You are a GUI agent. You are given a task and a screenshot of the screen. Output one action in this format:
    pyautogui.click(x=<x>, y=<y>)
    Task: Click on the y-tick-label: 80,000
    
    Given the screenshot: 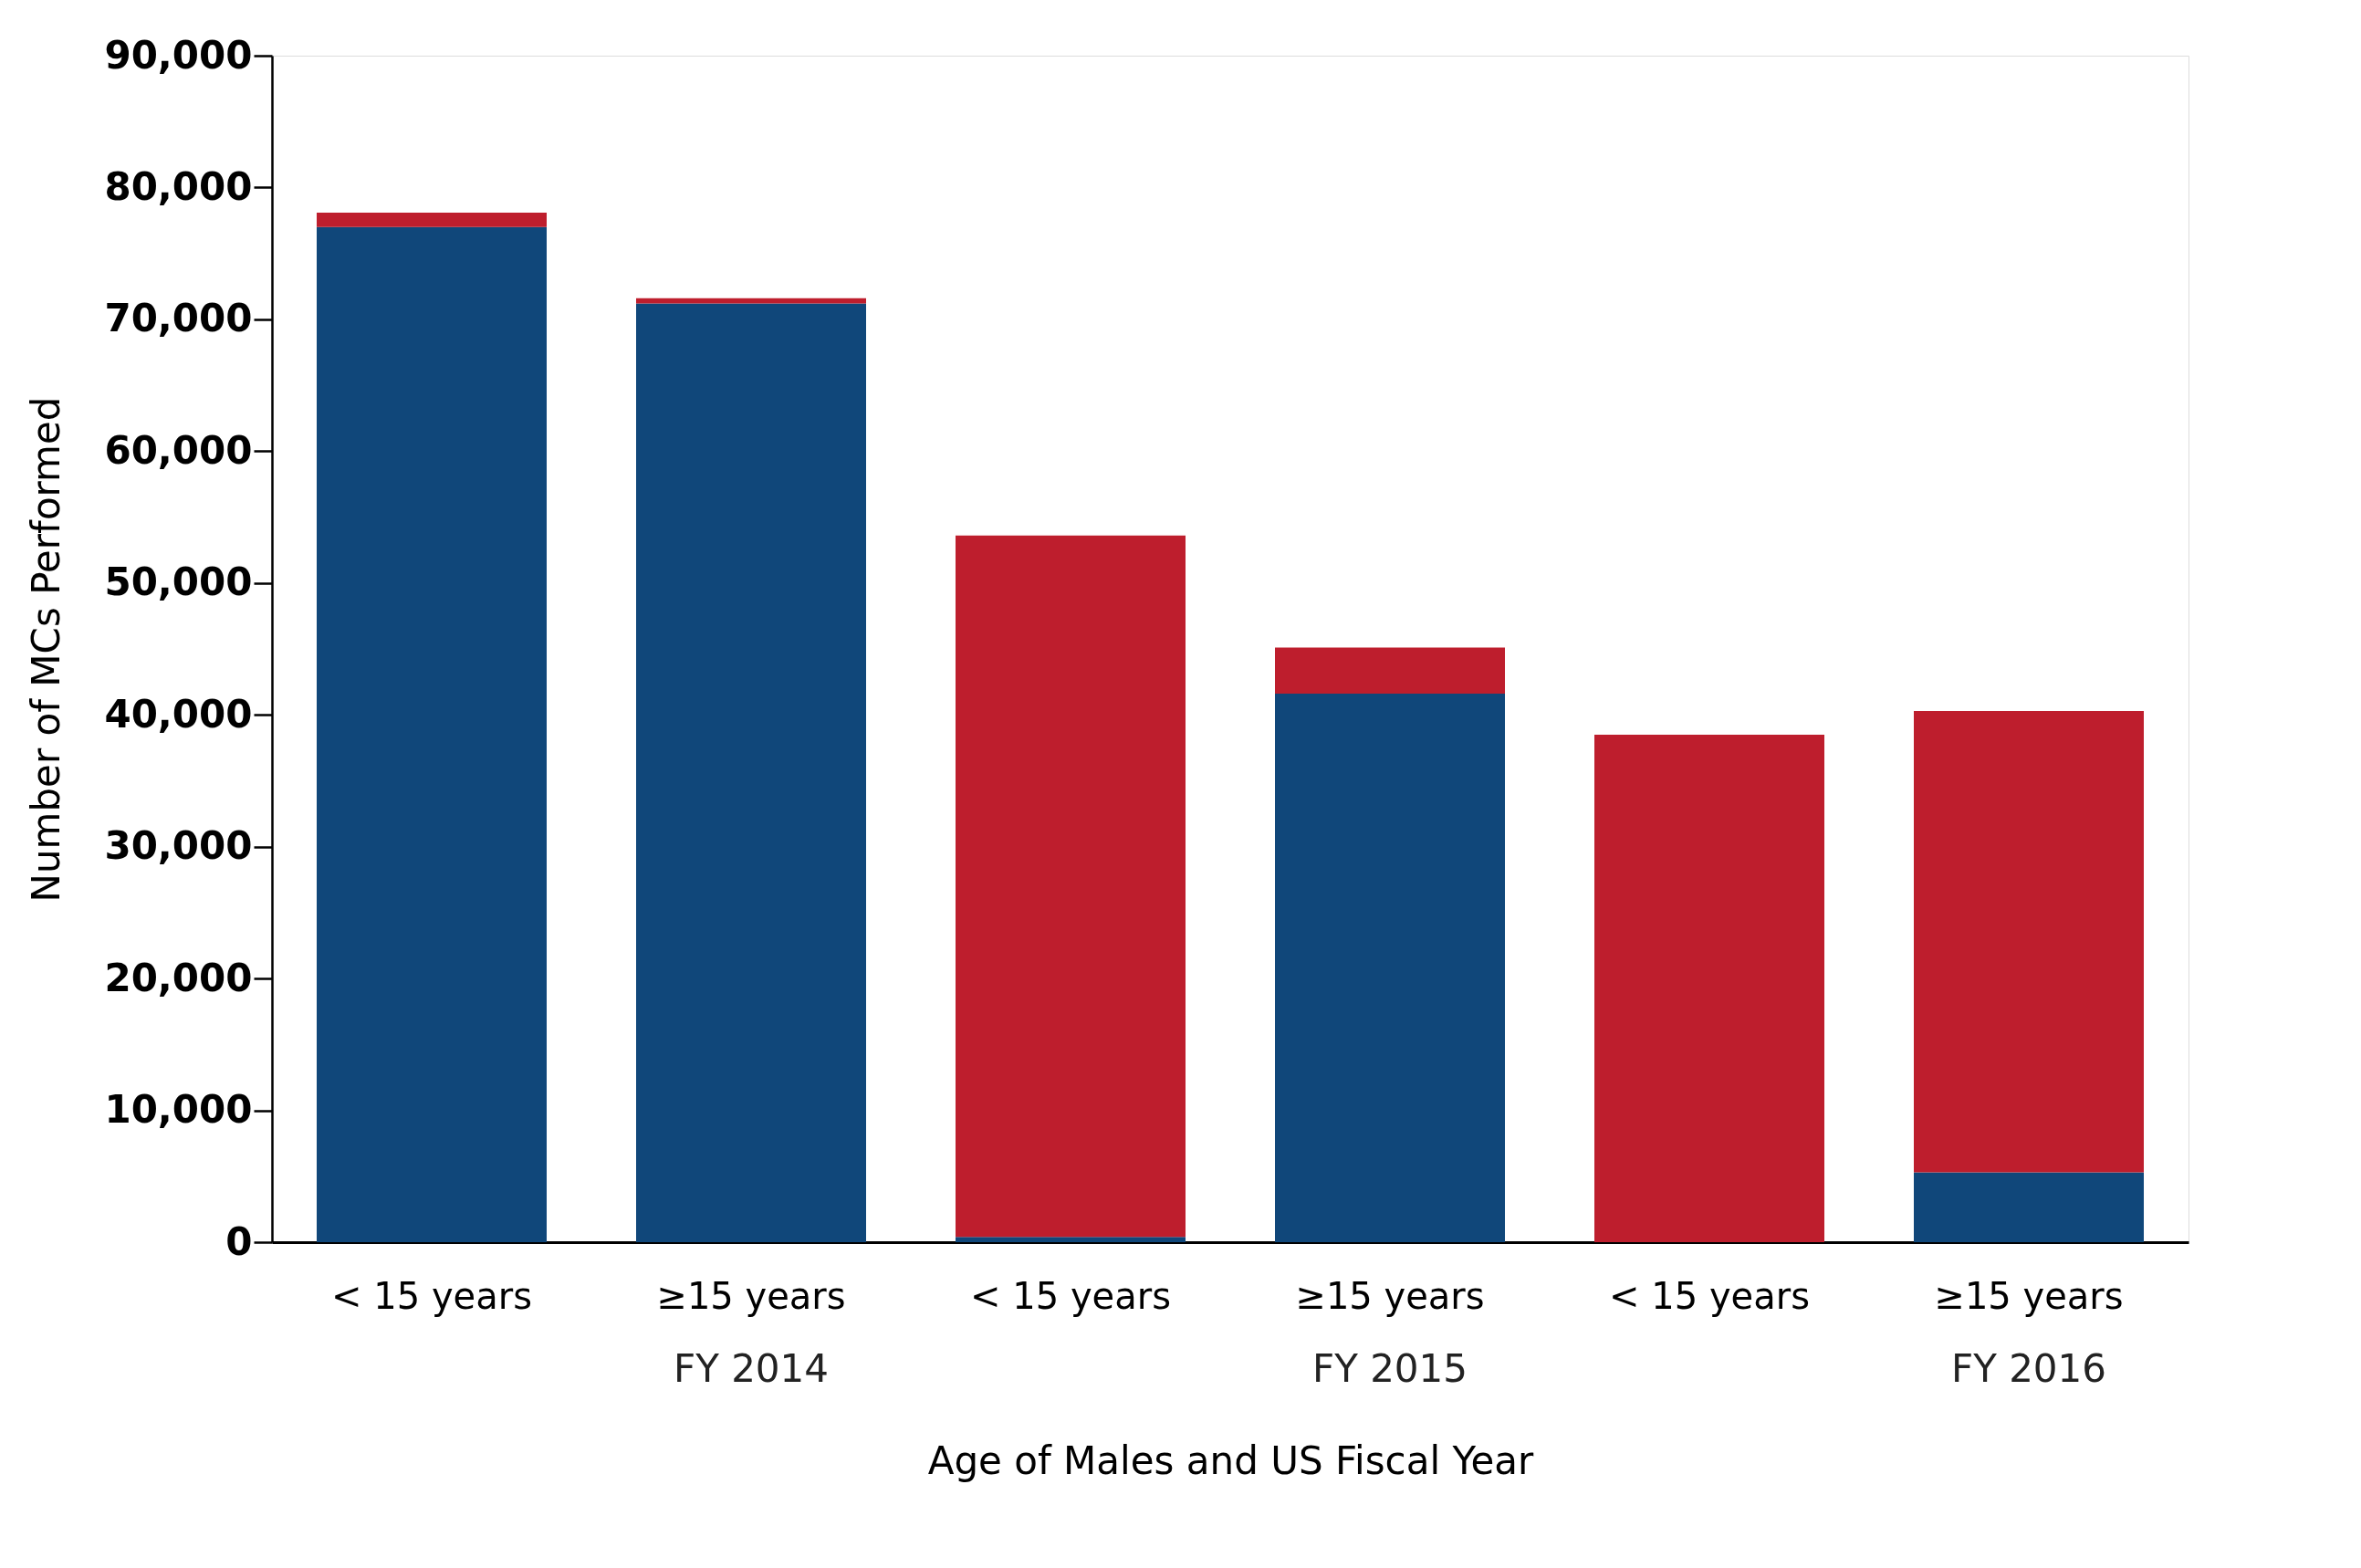 What is the action you would take?
    pyautogui.click(x=178, y=186)
    